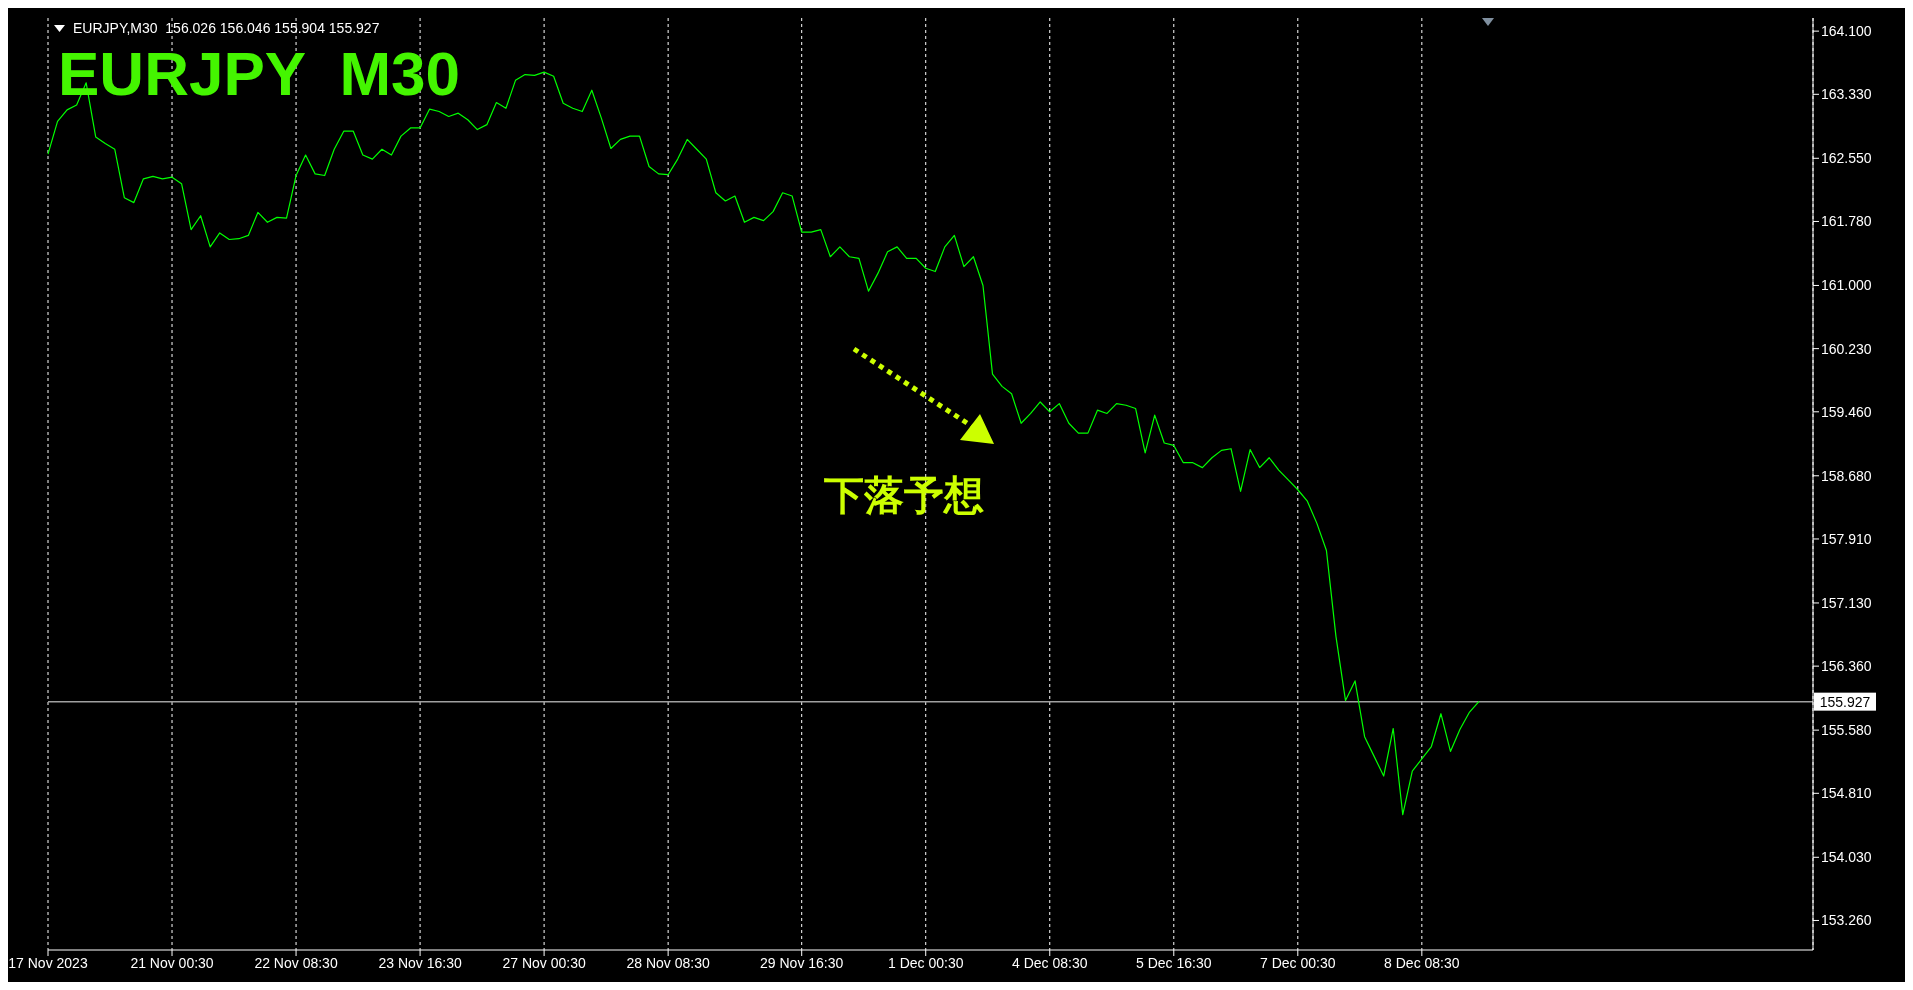  Describe the element at coordinates (544, 962) in the screenshot. I see `x-tick-label: 27 Nov 00:30` at that location.